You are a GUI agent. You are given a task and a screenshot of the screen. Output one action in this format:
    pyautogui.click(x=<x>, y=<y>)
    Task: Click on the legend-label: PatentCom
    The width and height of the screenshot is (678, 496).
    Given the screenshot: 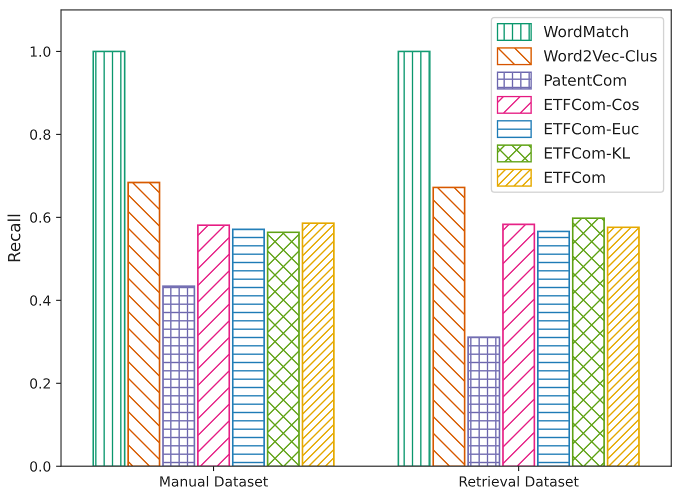 What is the action you would take?
    pyautogui.click(x=585, y=80)
    